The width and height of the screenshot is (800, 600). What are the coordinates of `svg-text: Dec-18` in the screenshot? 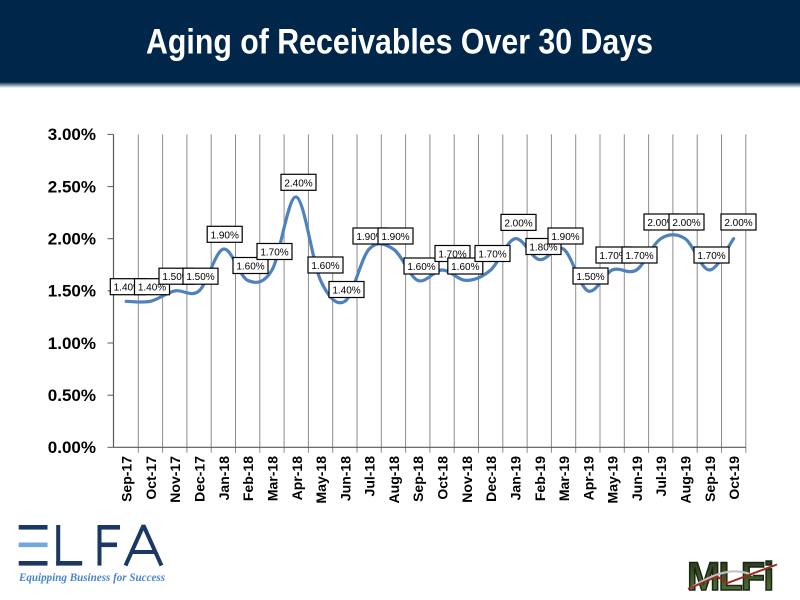 It's located at (491, 479).